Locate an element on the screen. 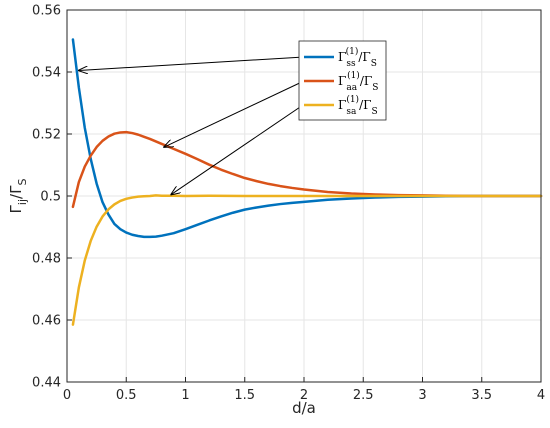  y-tick-label: 0.46 is located at coordinates (46, 321).